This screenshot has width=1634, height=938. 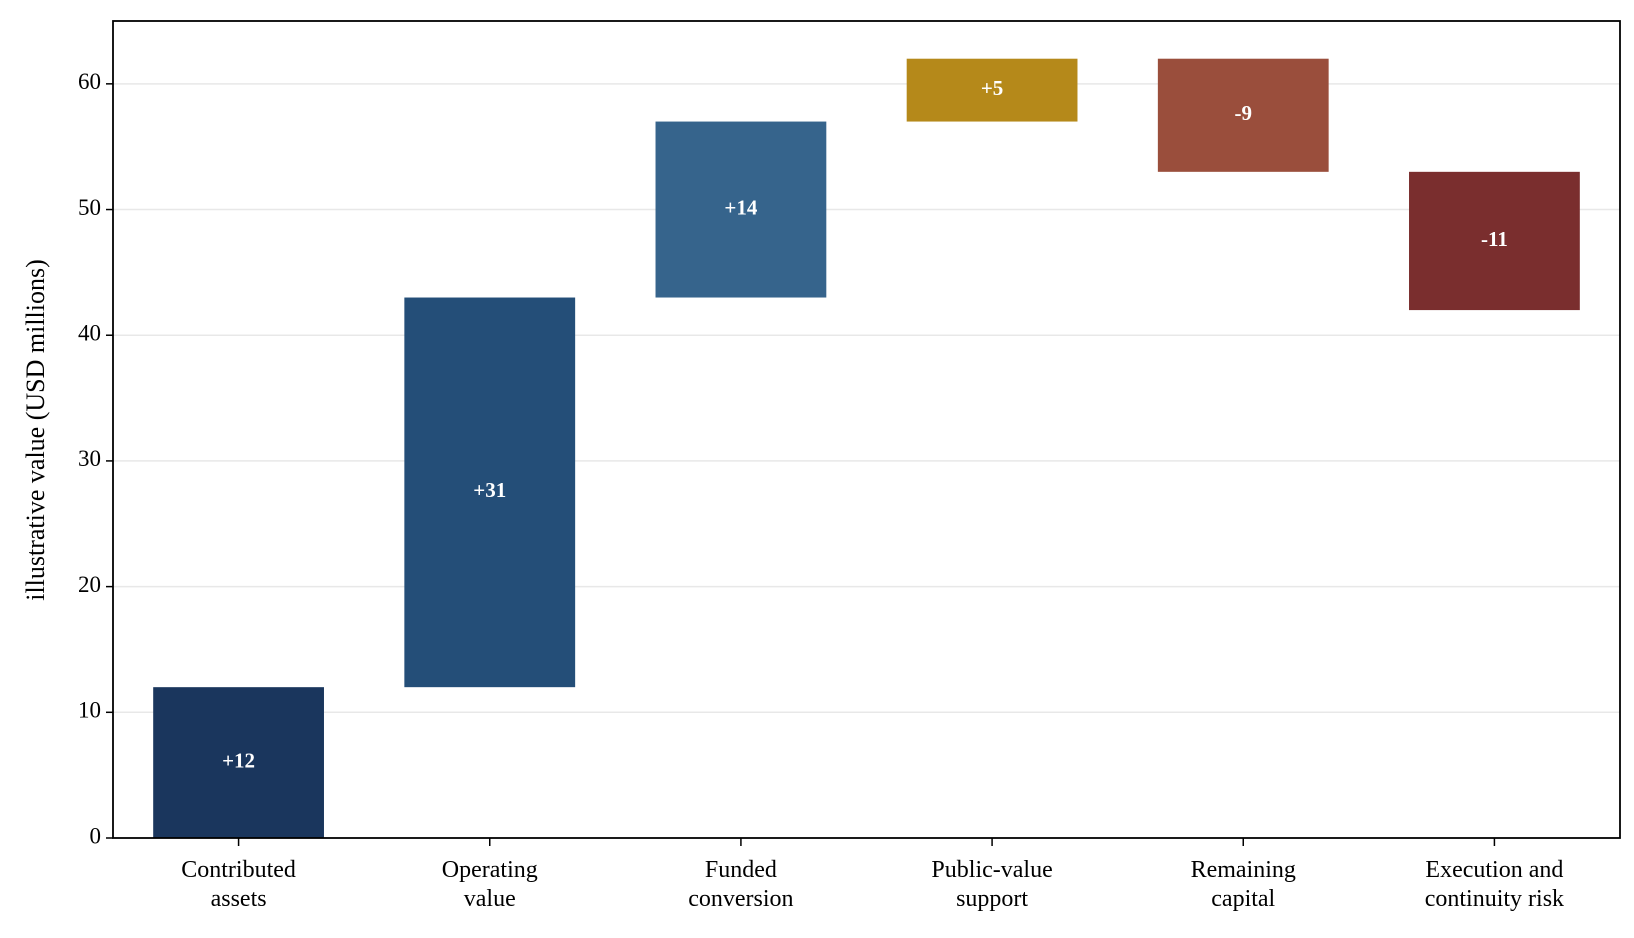 What do you see at coordinates (489, 884) in the screenshot?
I see `x-tick-label: Operating value` at bounding box center [489, 884].